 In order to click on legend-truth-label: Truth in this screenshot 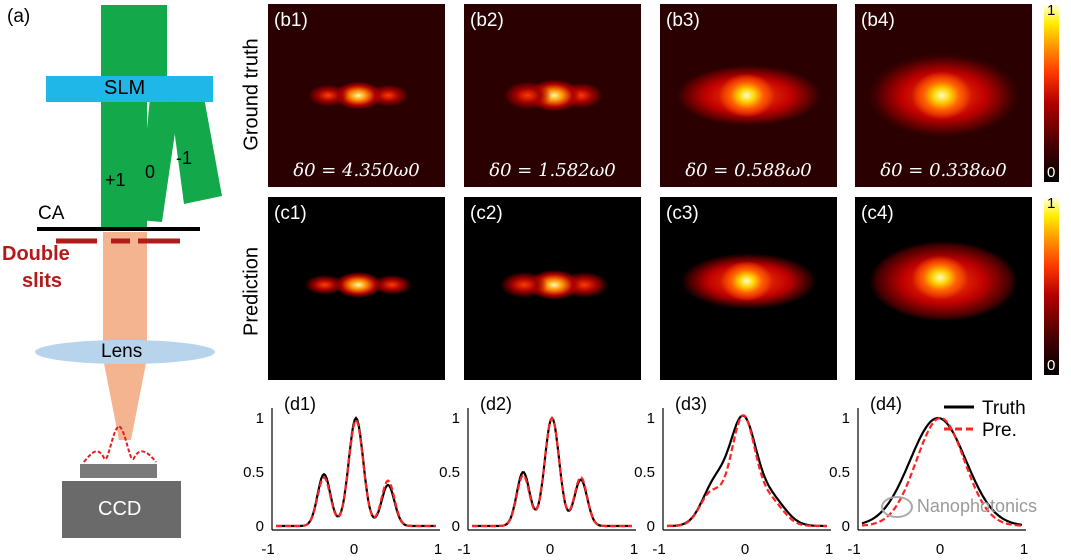, I will do `click(1004, 408)`.